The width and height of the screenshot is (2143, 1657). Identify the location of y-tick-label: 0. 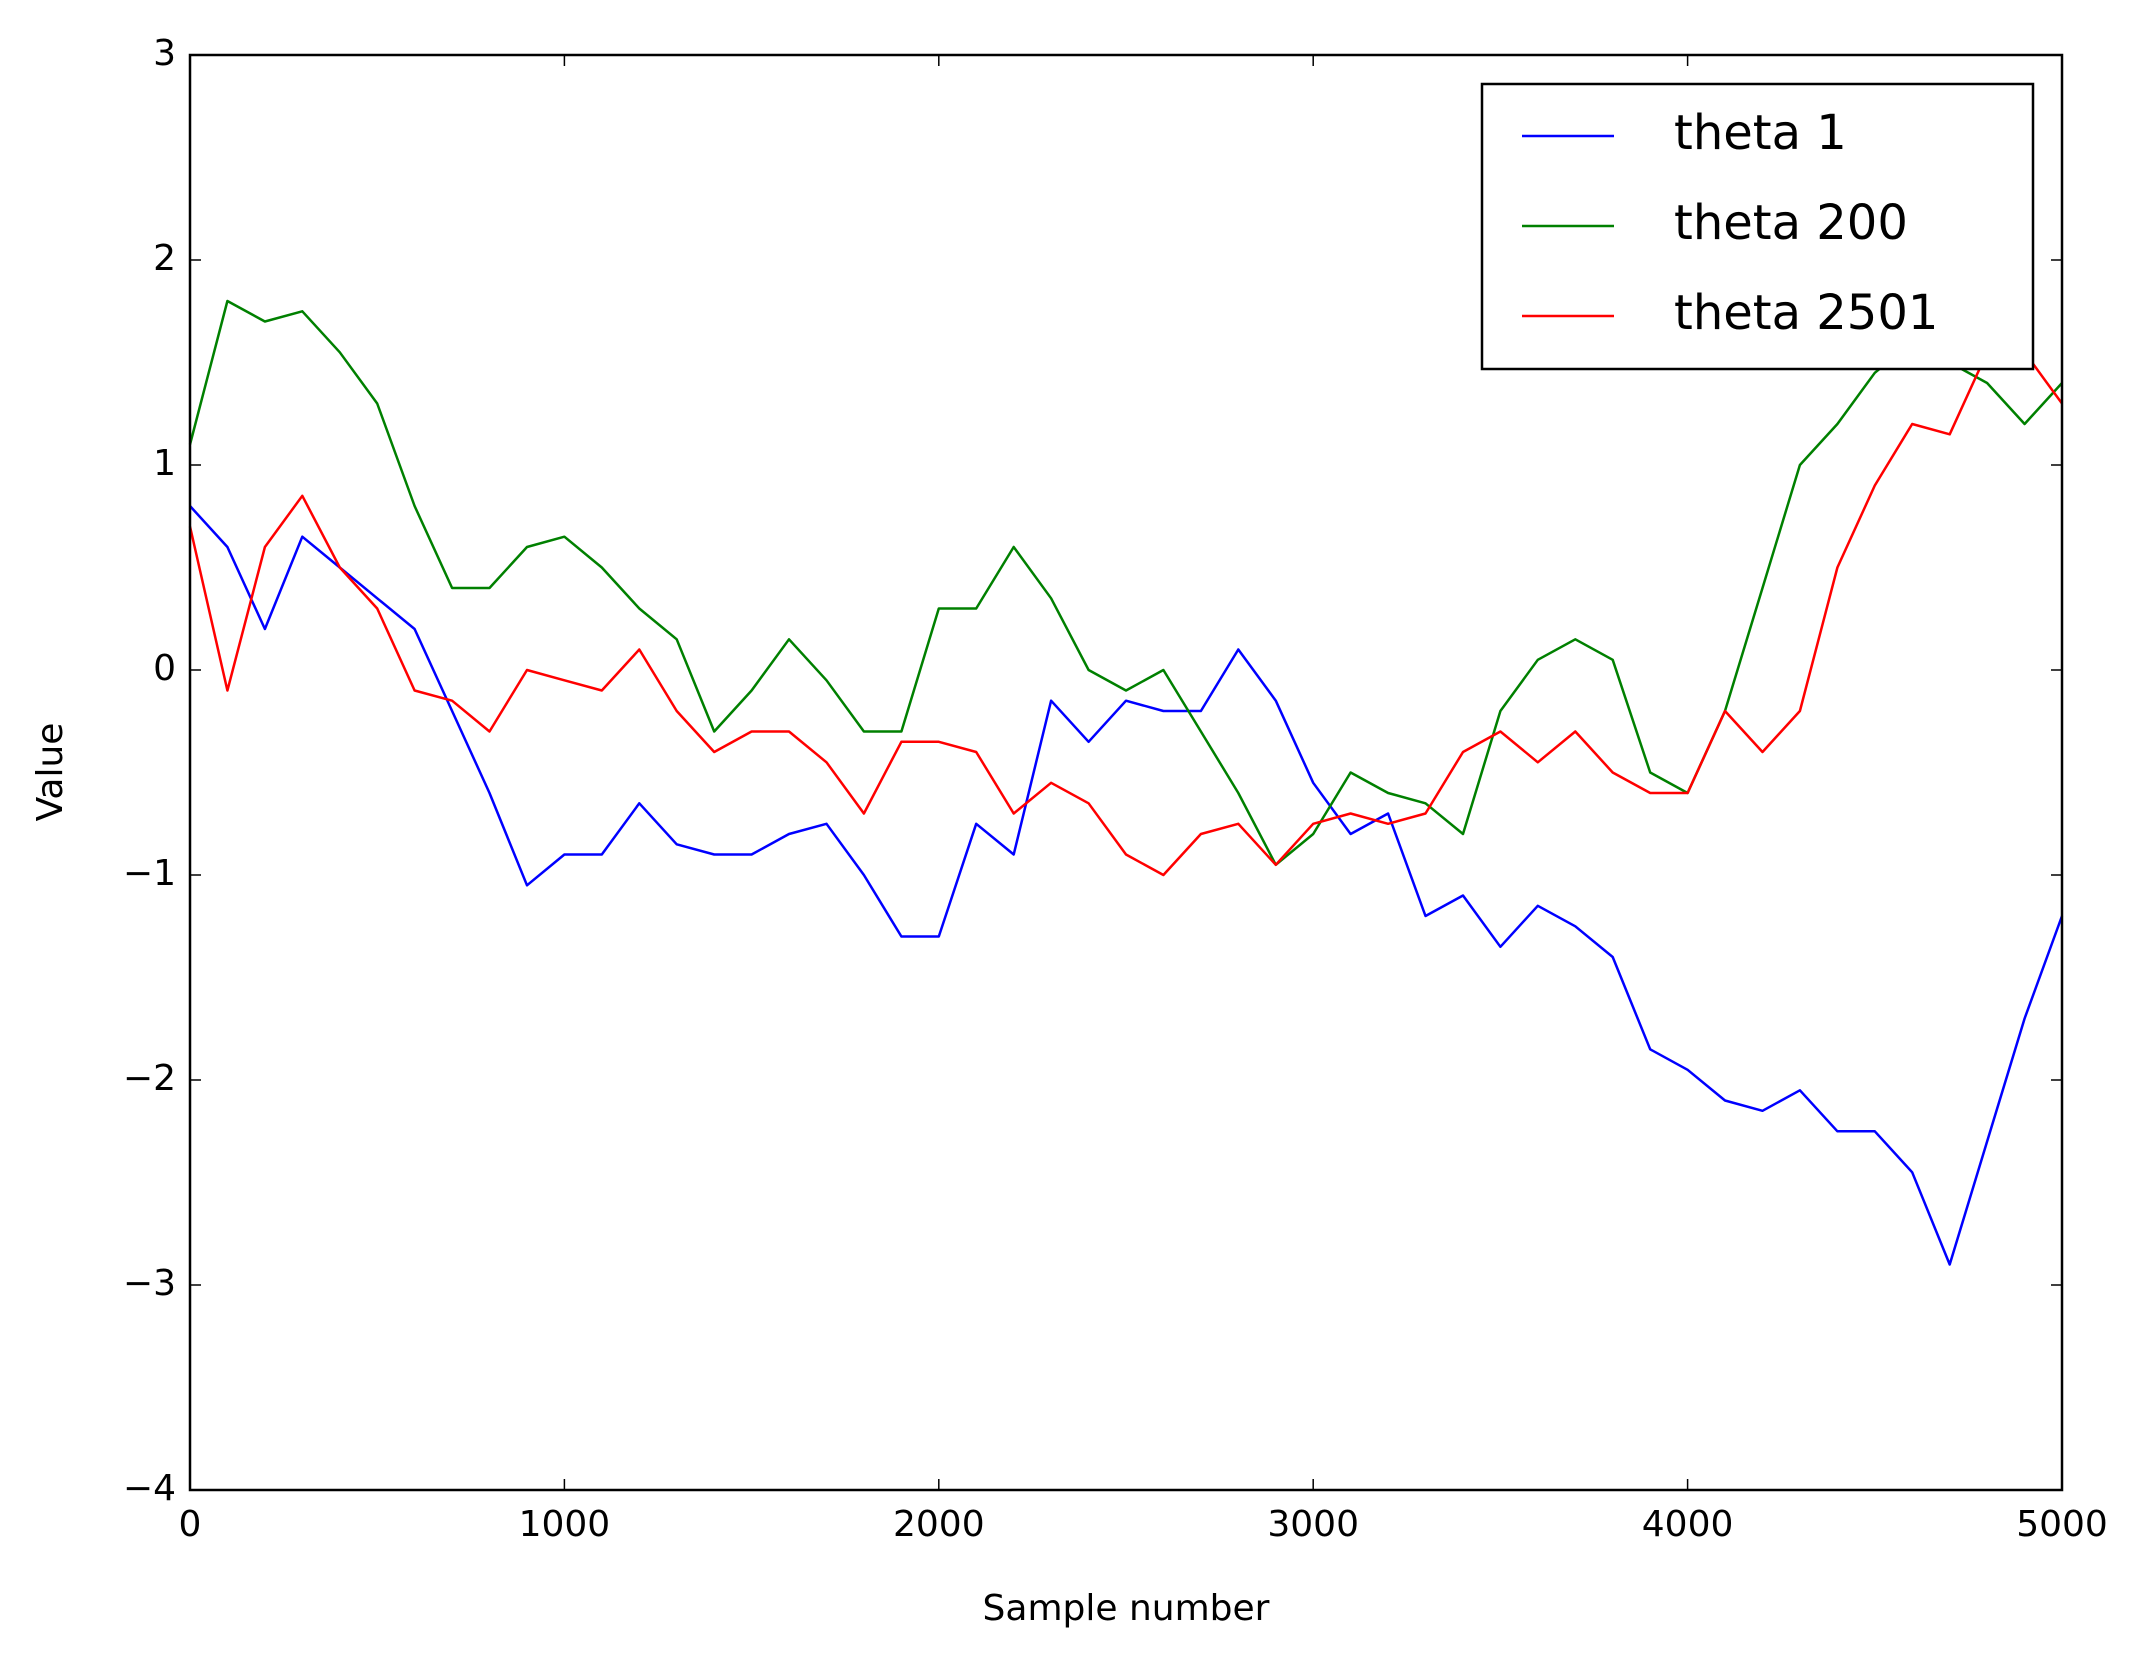
(164, 668).